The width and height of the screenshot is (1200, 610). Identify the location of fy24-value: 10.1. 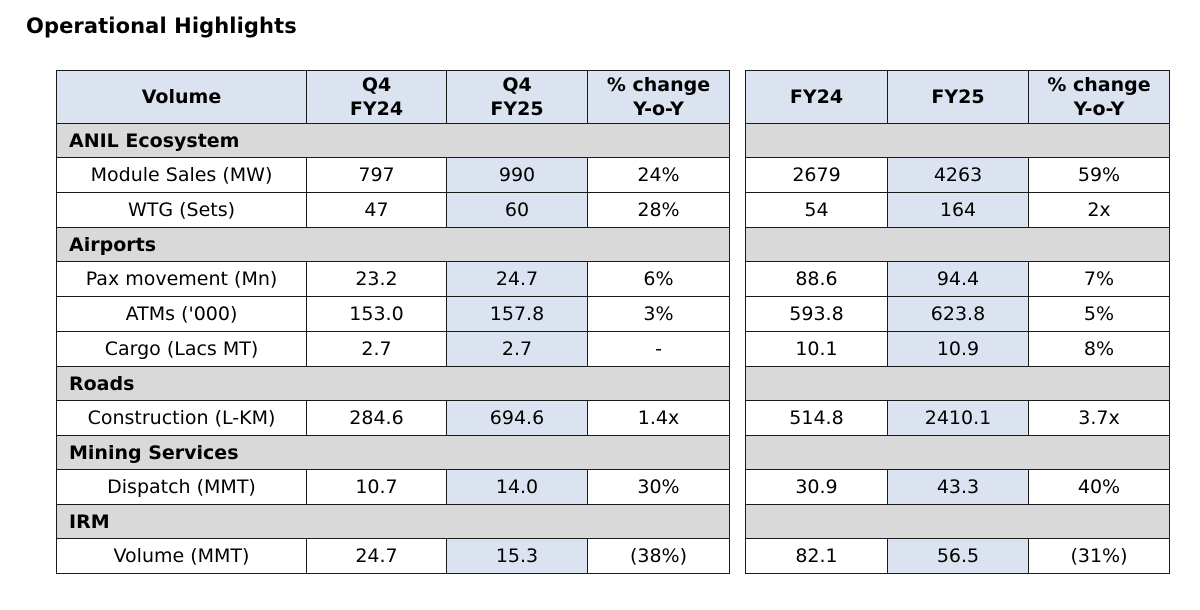
(816, 349).